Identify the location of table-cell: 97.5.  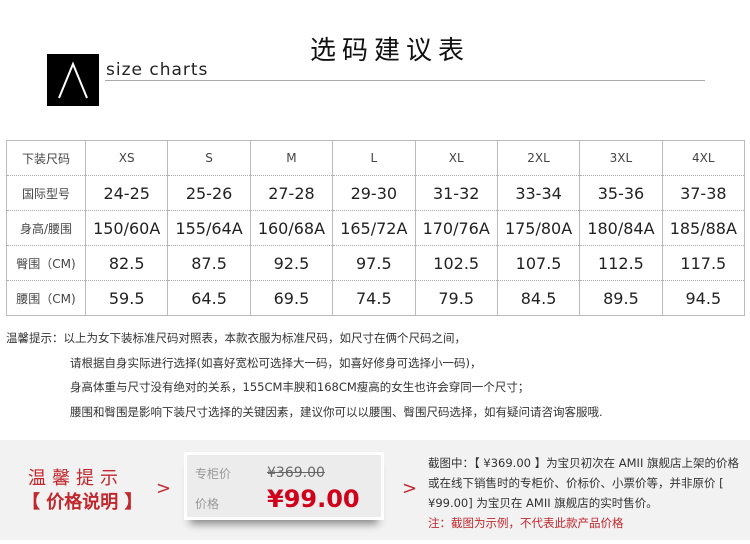
(374, 263).